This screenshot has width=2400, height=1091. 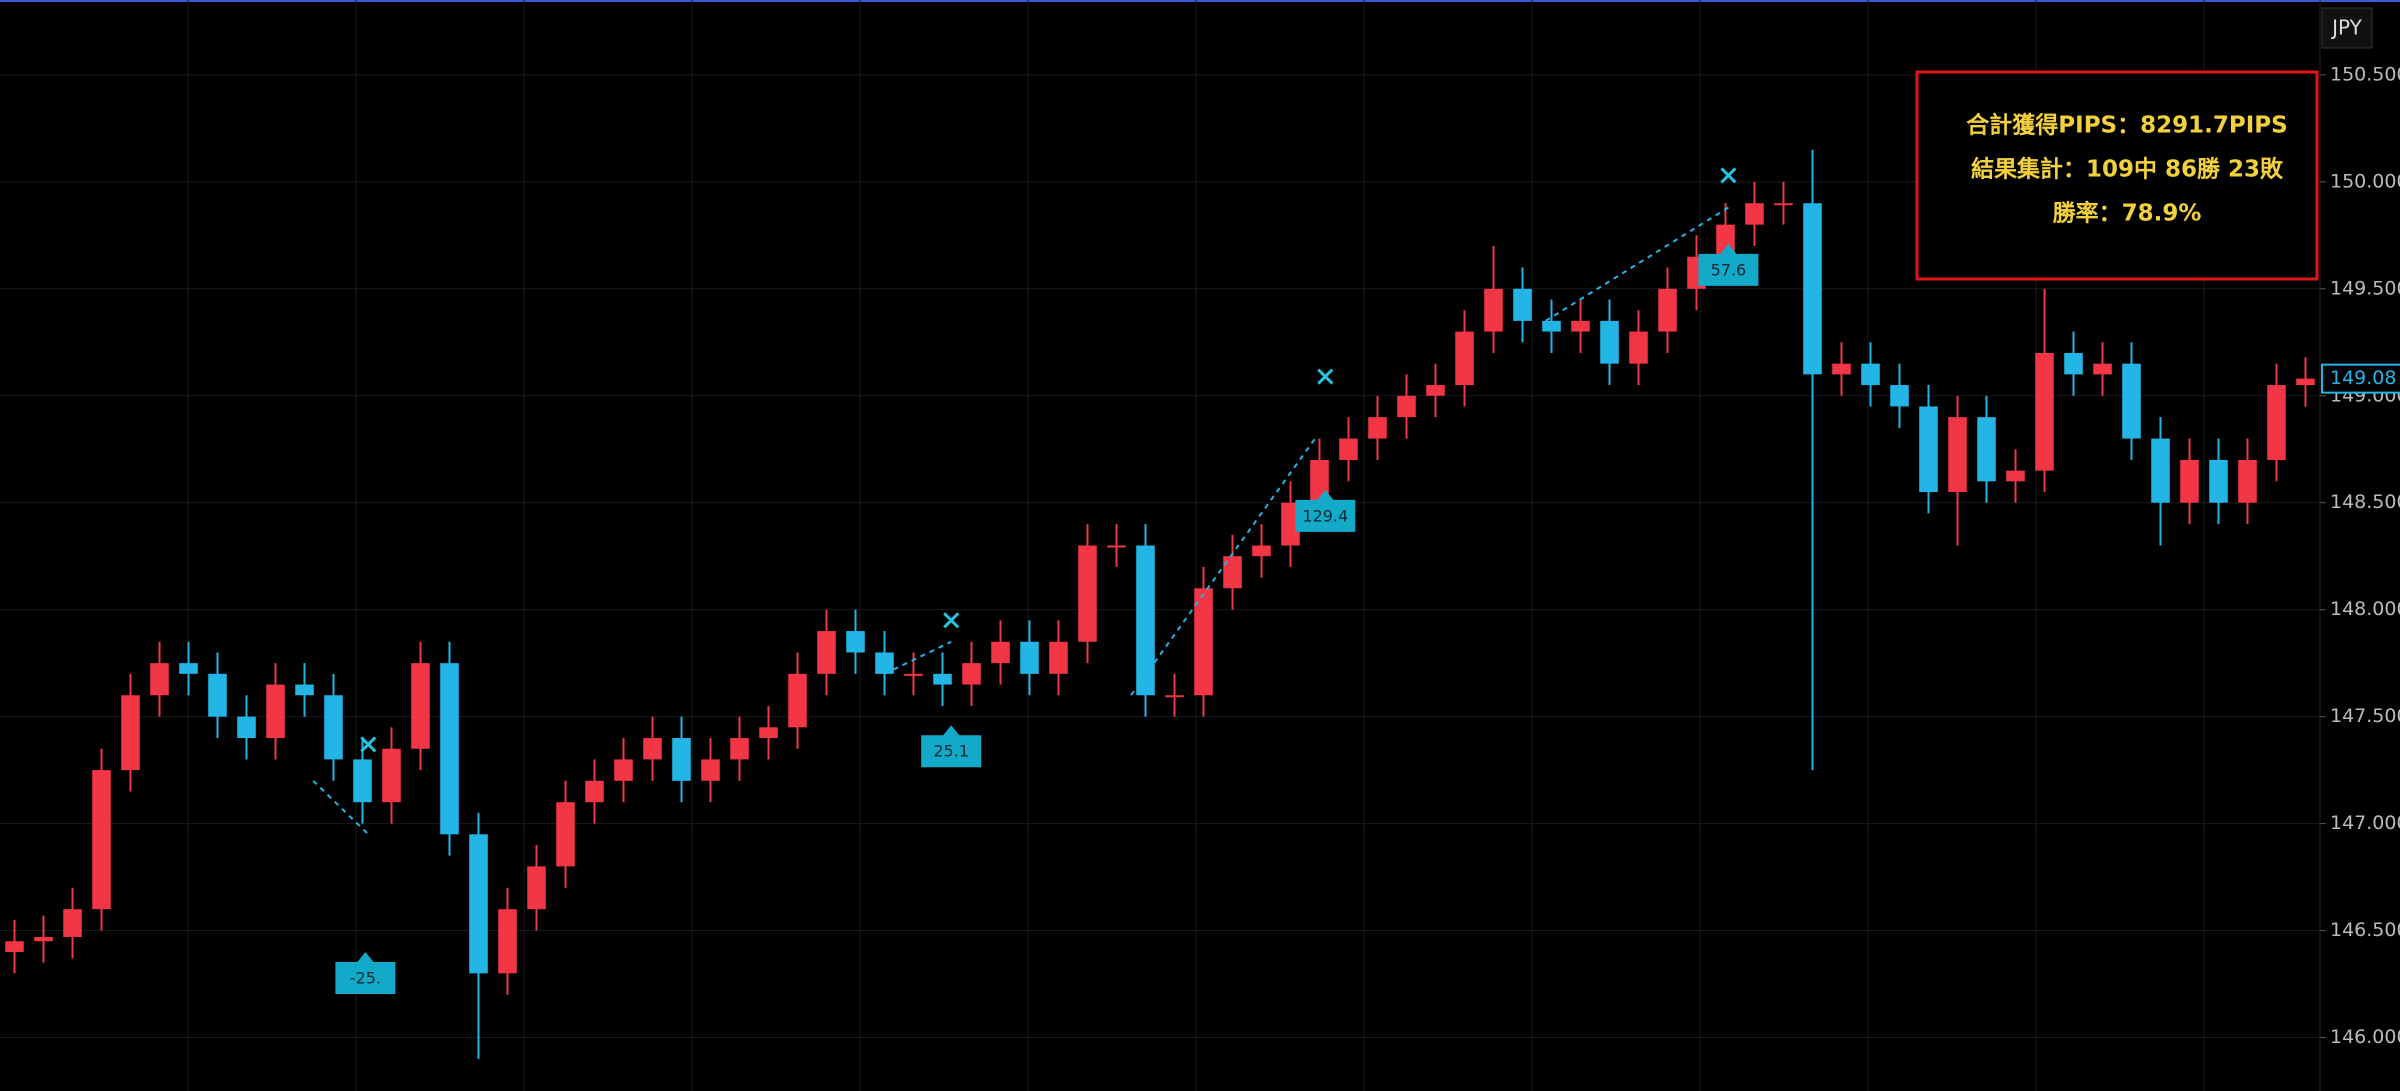 I want to click on y-tick-label: 146.500, so click(x=2365, y=930).